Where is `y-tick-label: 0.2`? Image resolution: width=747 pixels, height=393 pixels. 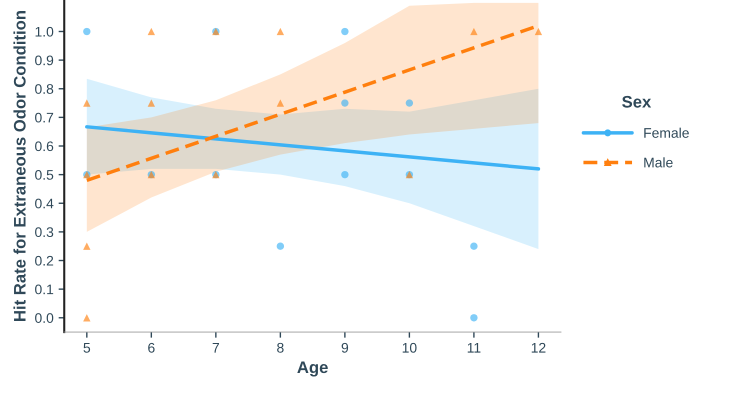
y-tick-label: 0.2 is located at coordinates (44, 261).